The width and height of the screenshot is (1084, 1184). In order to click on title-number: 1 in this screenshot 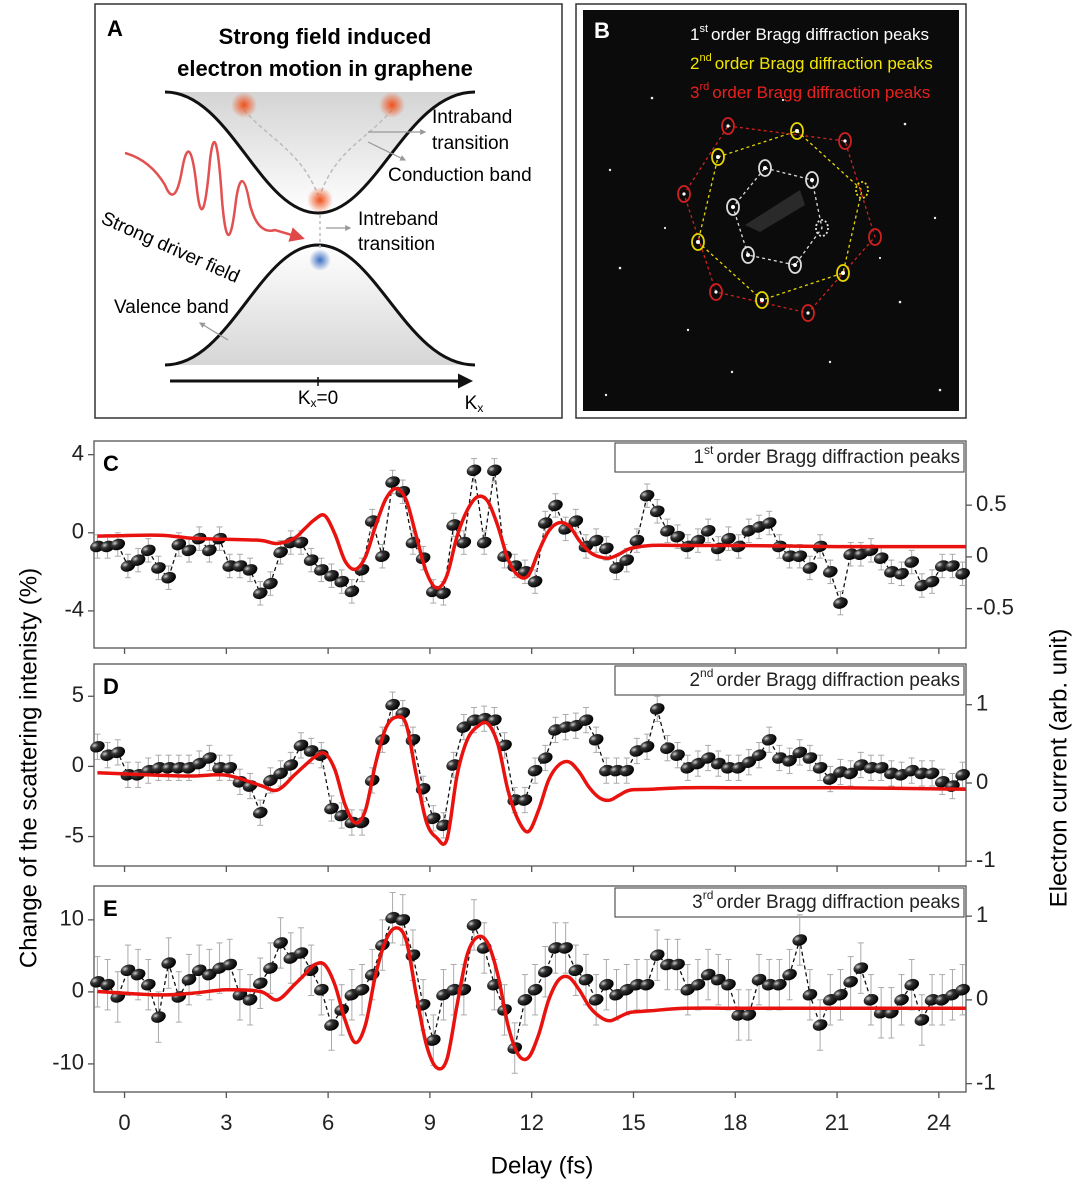, I will do `click(698, 457)`.